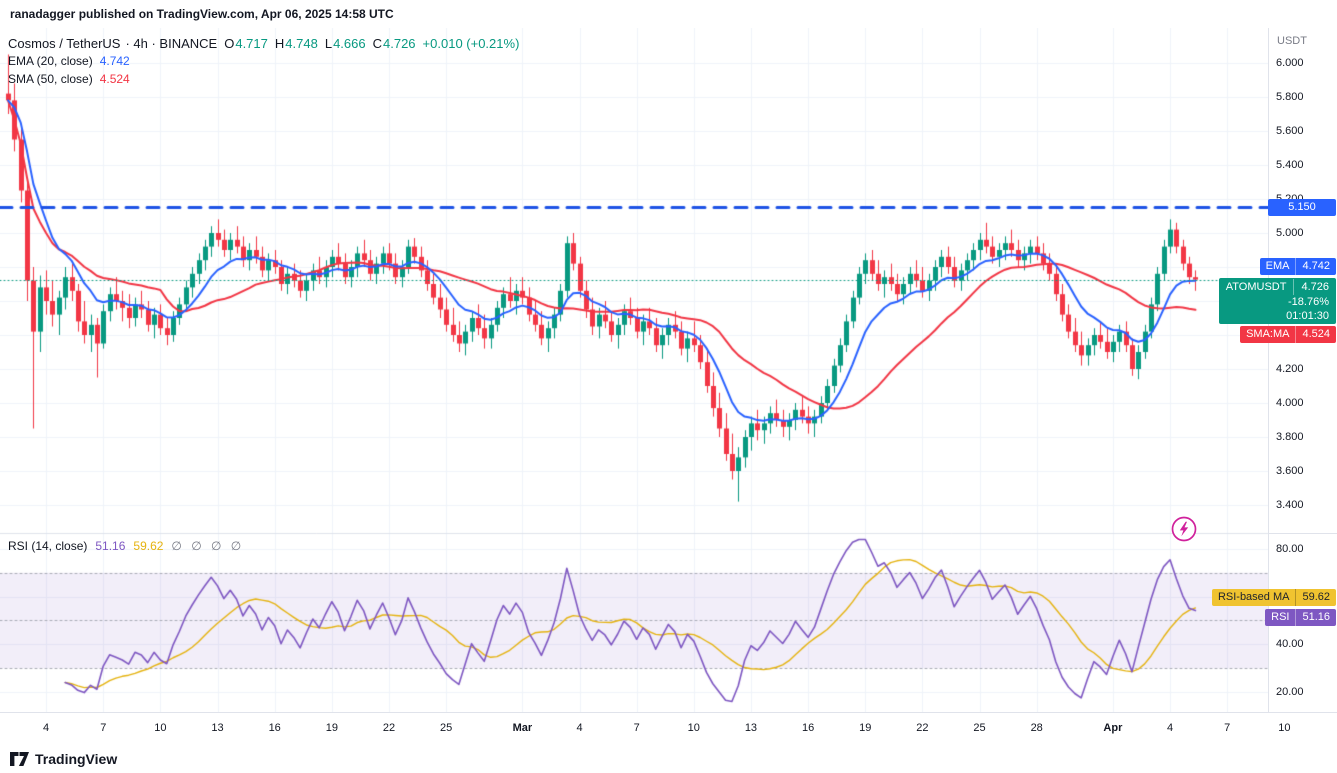  What do you see at coordinates (1290, 369) in the screenshot?
I see `price-tick: 4.200` at bounding box center [1290, 369].